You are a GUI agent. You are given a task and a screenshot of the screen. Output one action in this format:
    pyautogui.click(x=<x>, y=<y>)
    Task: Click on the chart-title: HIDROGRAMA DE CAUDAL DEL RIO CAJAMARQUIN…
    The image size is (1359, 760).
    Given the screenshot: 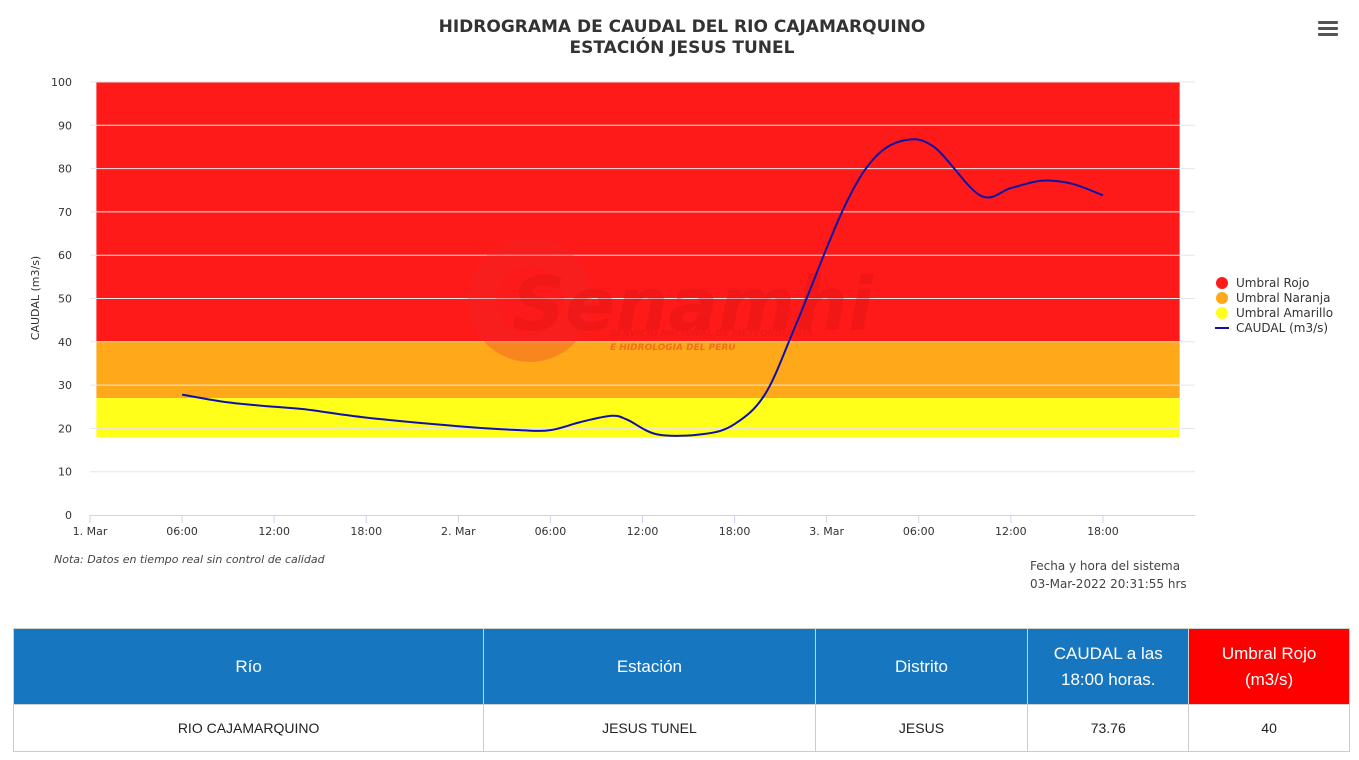 What is the action you would take?
    pyautogui.click(x=682, y=27)
    